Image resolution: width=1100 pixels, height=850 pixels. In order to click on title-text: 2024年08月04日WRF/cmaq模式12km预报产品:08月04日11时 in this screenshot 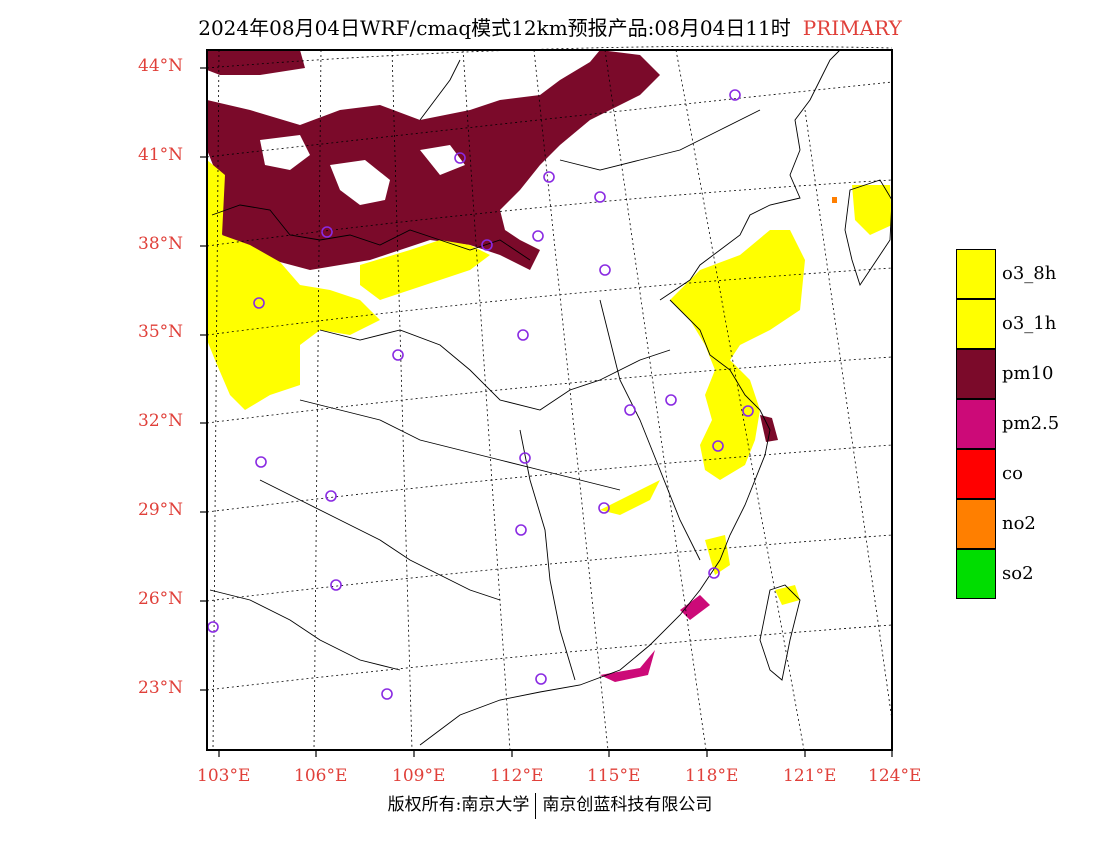, I will do `click(494, 28)`.